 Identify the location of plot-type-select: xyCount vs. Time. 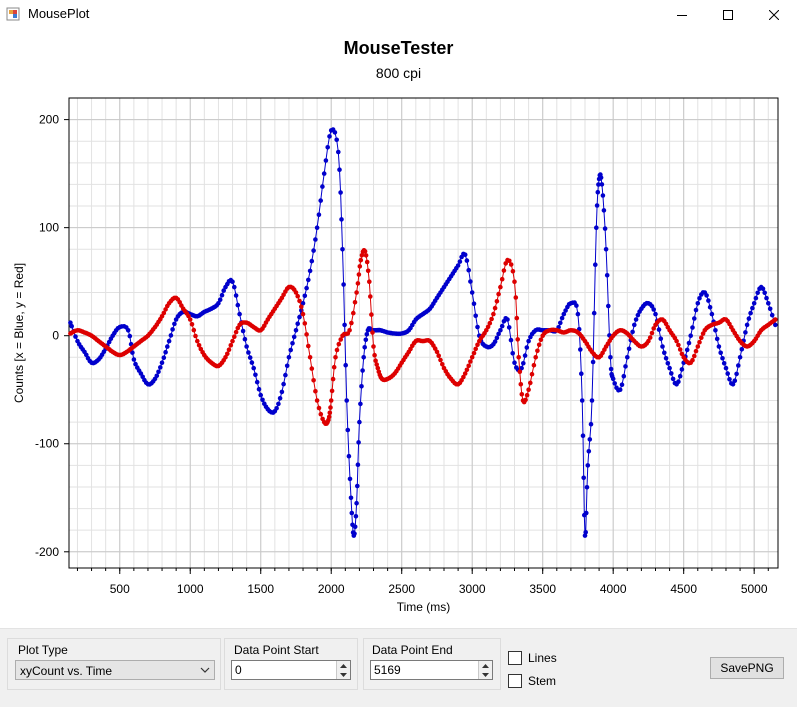
(115, 670).